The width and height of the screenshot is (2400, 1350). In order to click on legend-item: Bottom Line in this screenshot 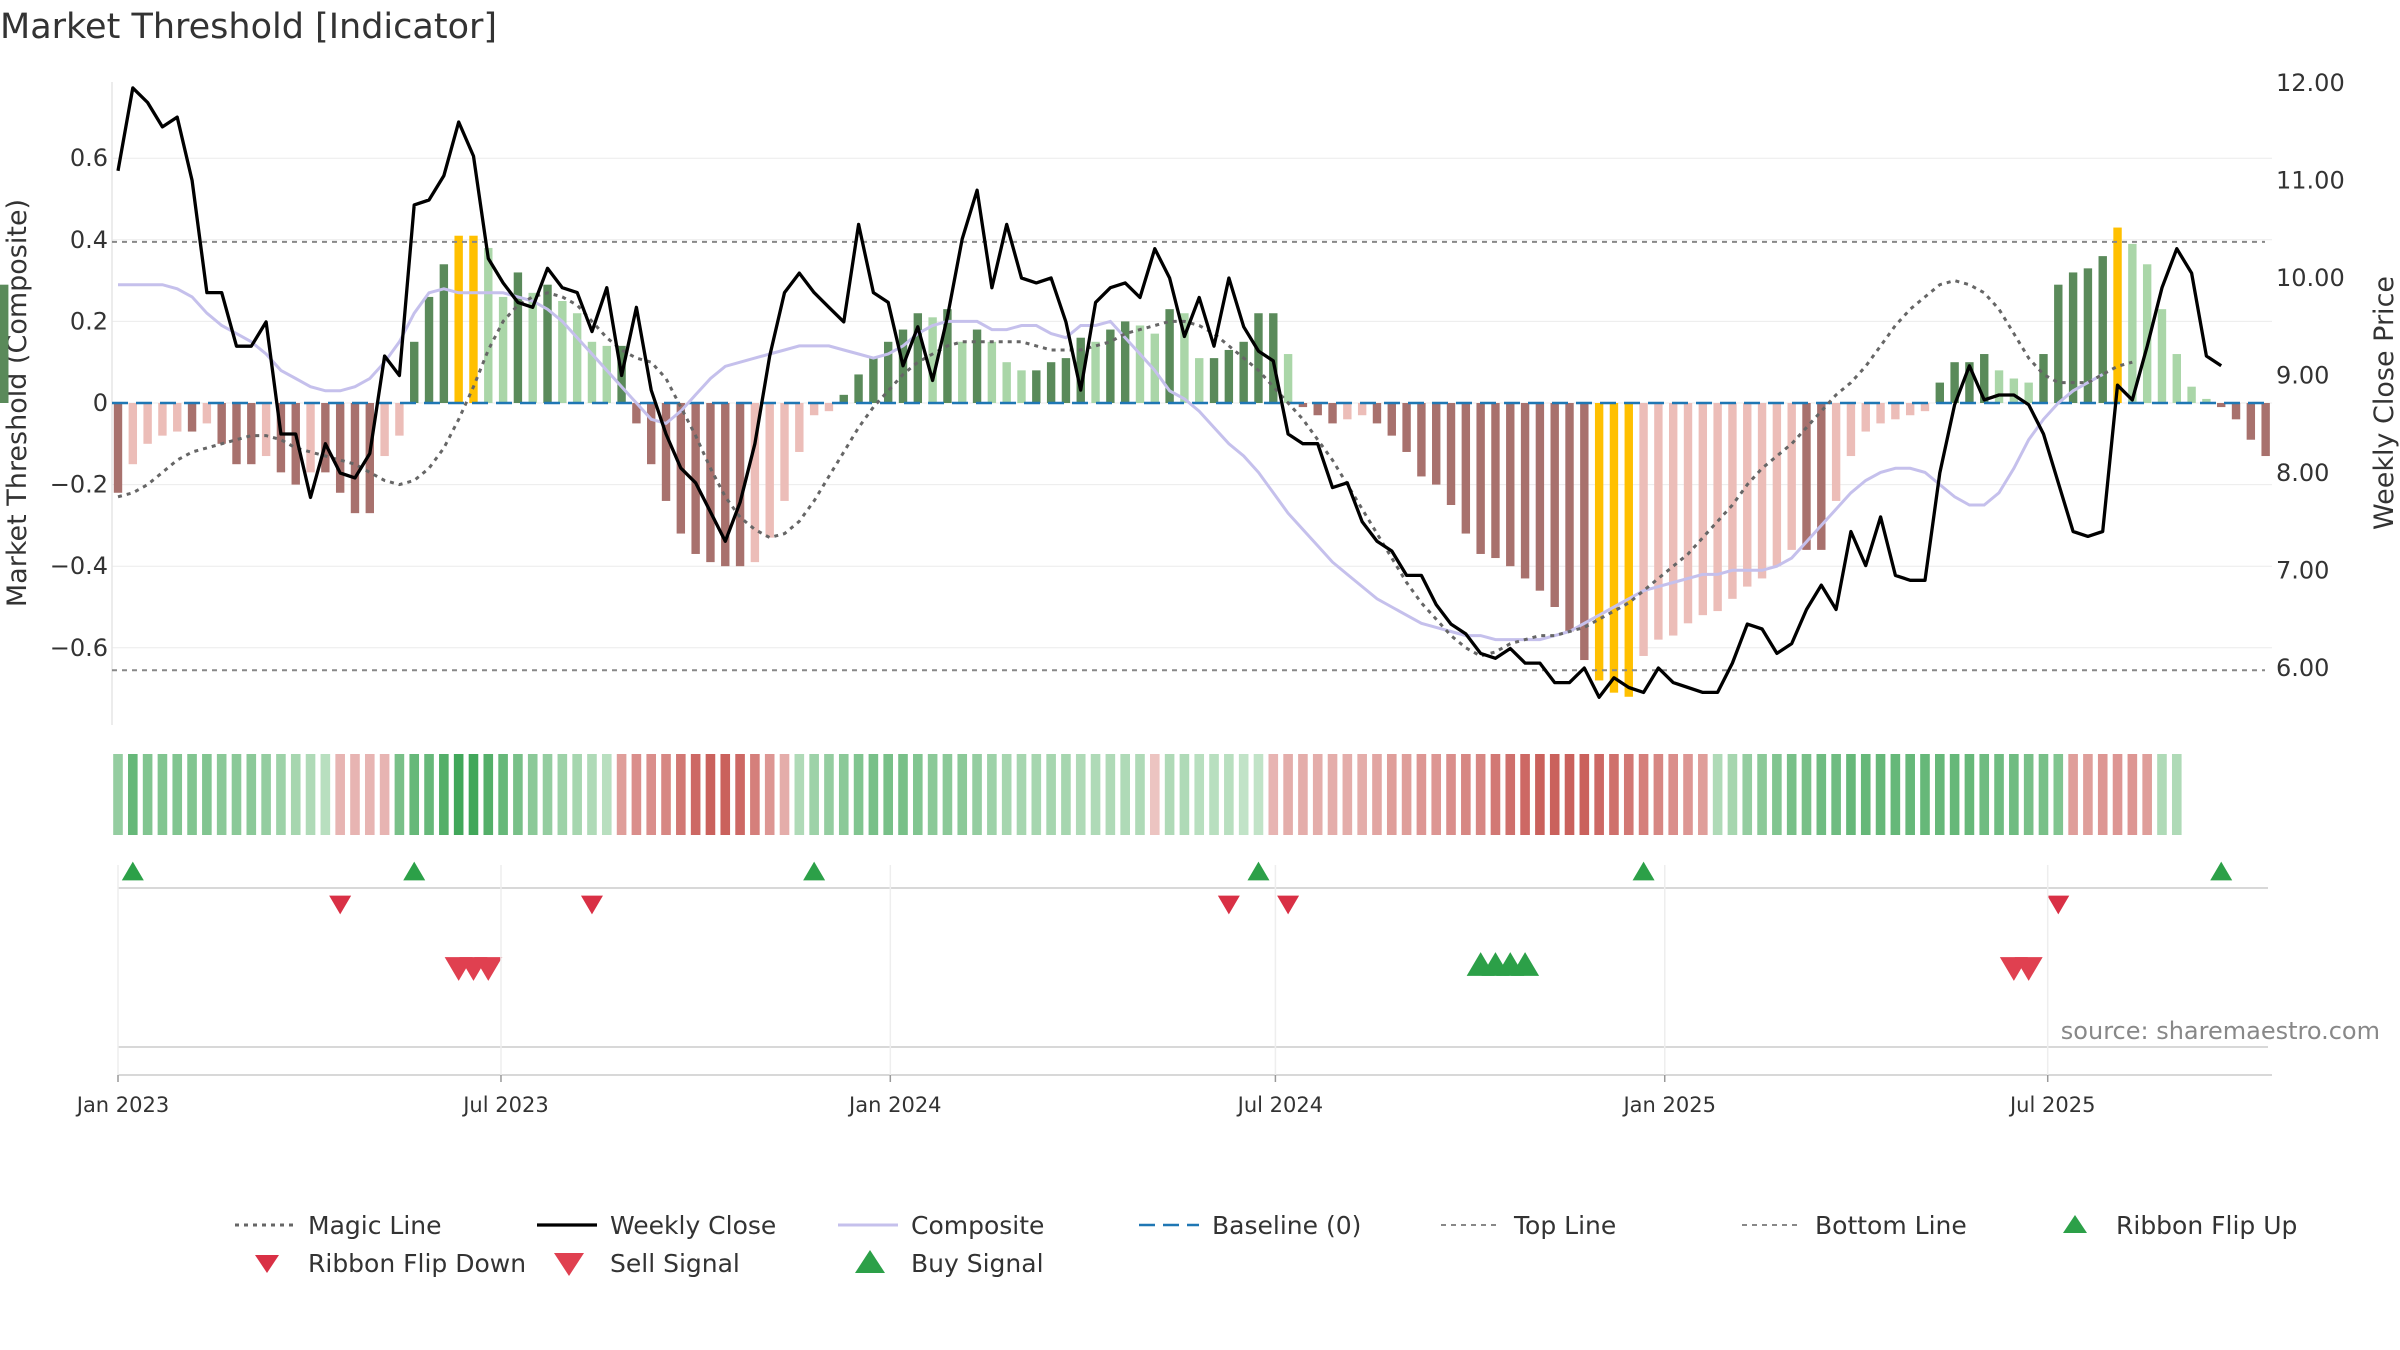, I will do `click(1854, 1225)`.